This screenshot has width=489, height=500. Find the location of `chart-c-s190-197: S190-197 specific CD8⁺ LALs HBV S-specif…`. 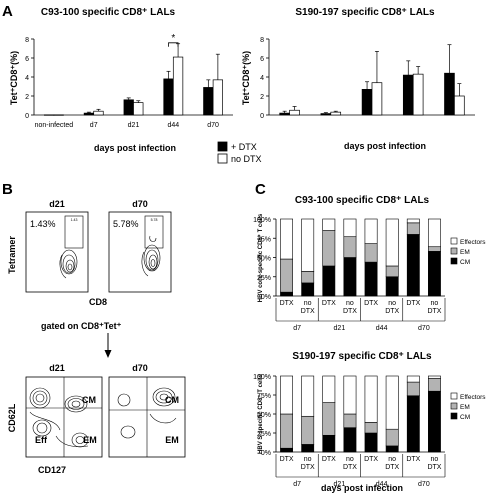

chart-c-s190-197: S190-197 specific CD8⁺ LALs HBV S-specif… is located at coordinates (369, 422).